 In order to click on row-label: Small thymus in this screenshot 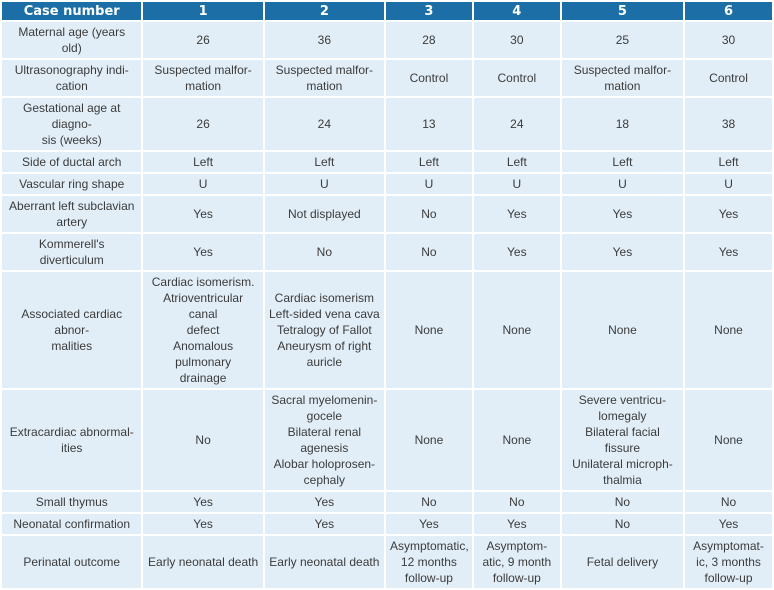, I will do `click(72, 502)`.